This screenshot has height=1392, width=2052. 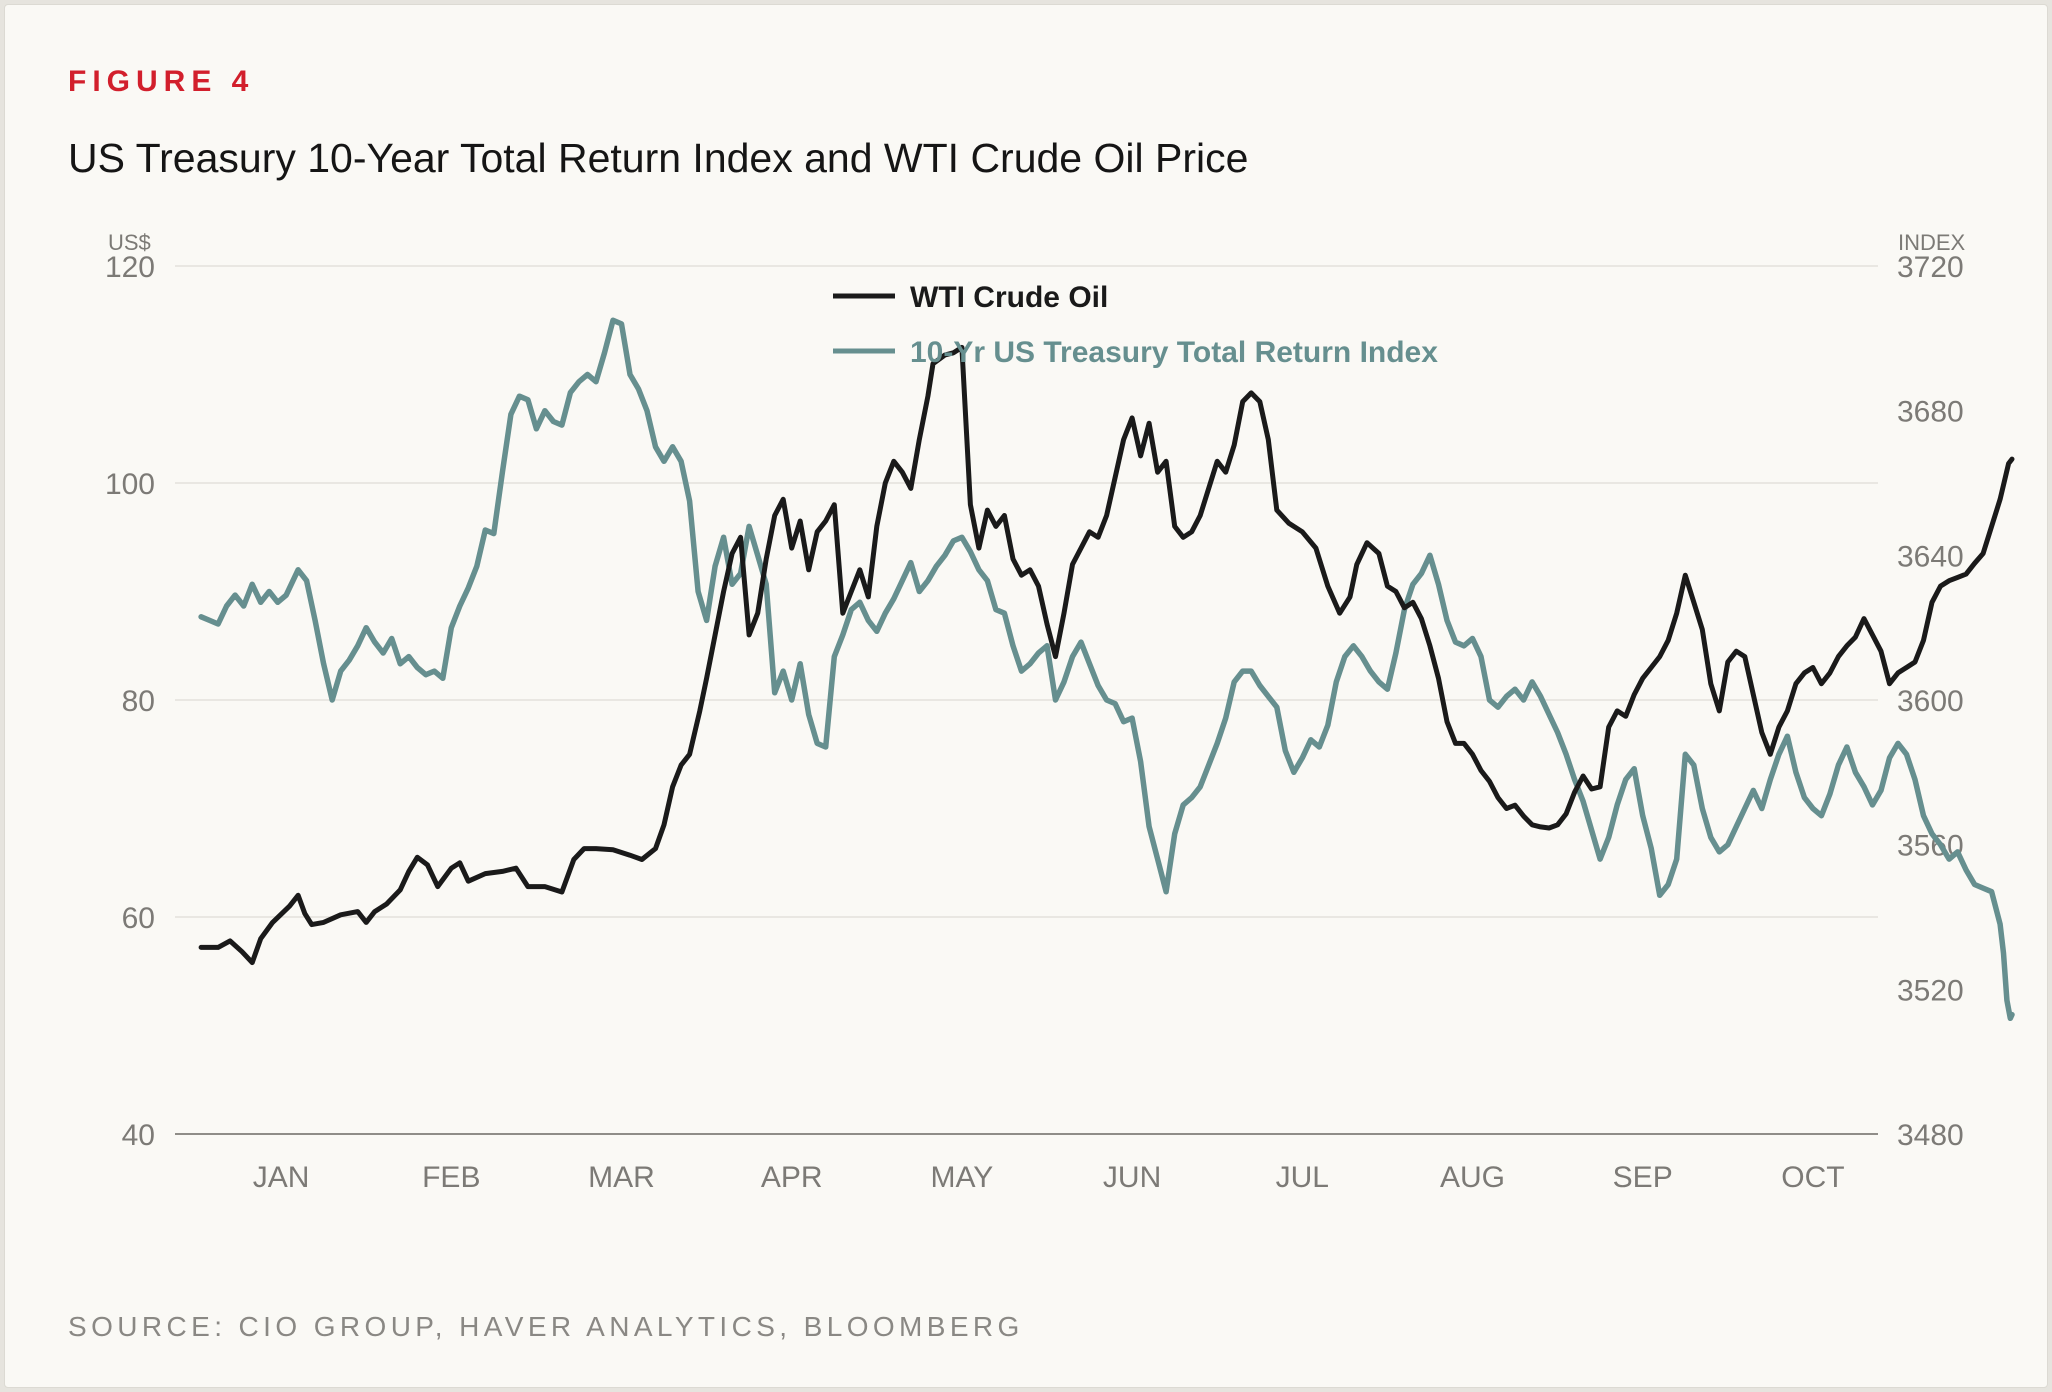 What do you see at coordinates (1132, 1177) in the screenshot?
I see `x-axis-month-label: JUN` at bounding box center [1132, 1177].